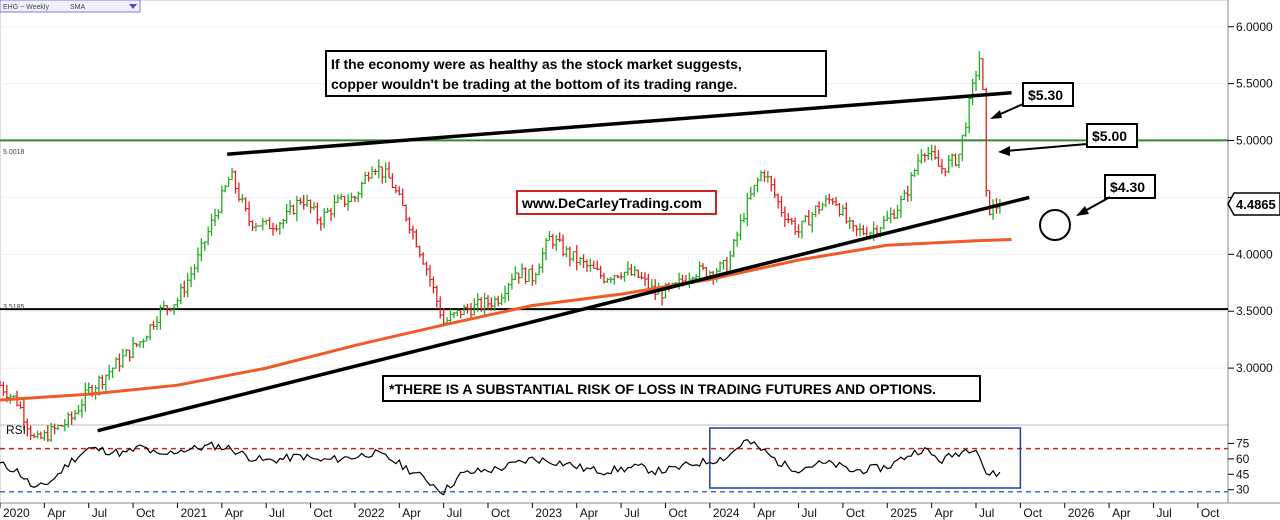  Describe the element at coordinates (371, 513) in the screenshot. I see `x-tick-label: 2022` at that location.